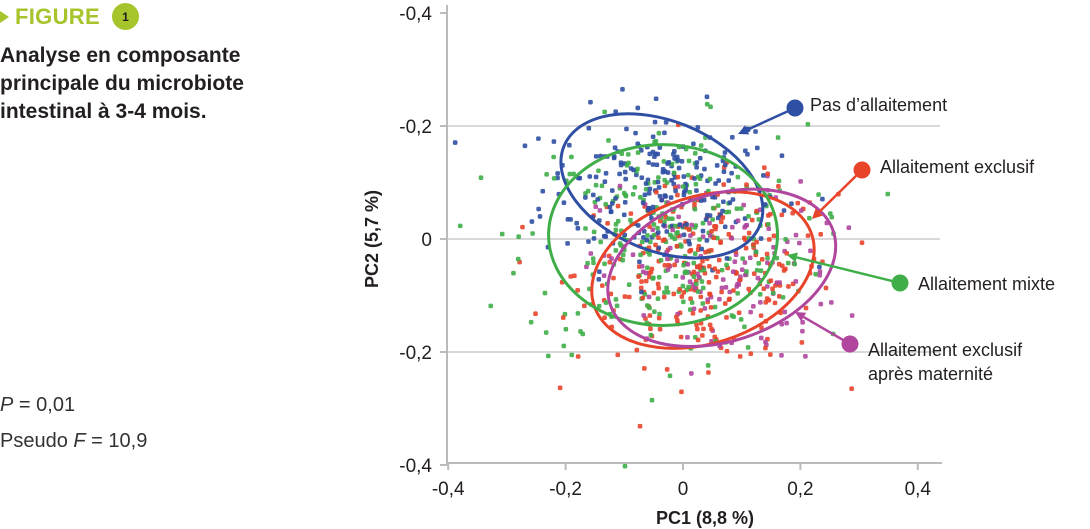 This screenshot has height=529, width=1090. What do you see at coordinates (930, 374) in the screenshot?
I see `legend-label: après maternité` at bounding box center [930, 374].